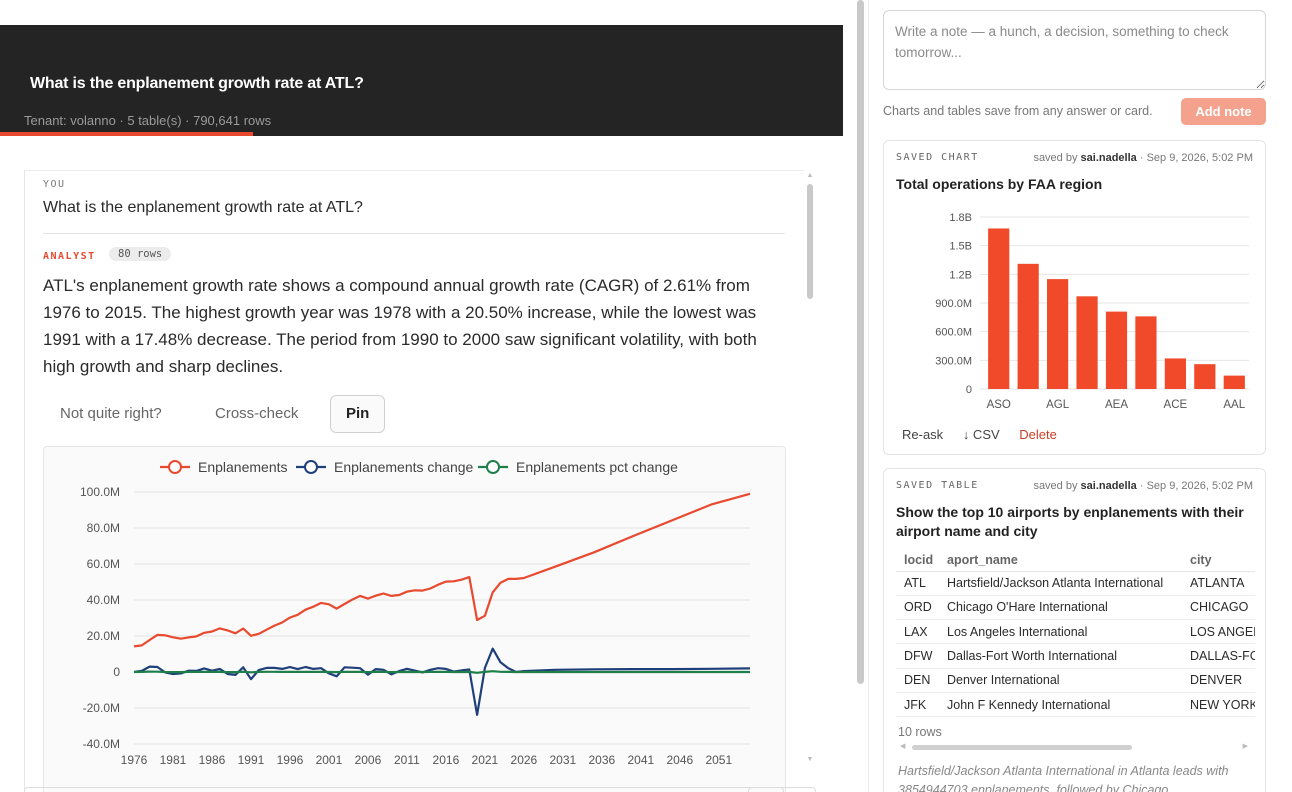 This screenshot has width=1292, height=792. Describe the element at coordinates (917, 583) in the screenshot. I see `table-cell: ATL` at that location.